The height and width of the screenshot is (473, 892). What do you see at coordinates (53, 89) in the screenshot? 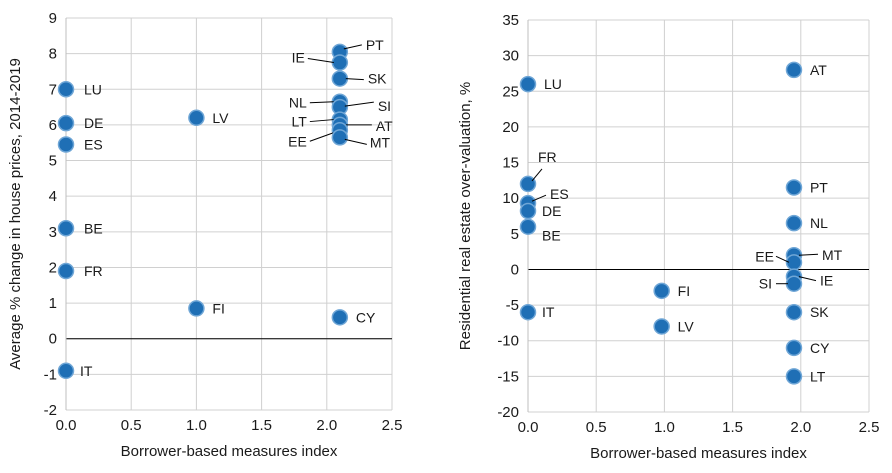
I see `y-tick-label: 7` at bounding box center [53, 89].